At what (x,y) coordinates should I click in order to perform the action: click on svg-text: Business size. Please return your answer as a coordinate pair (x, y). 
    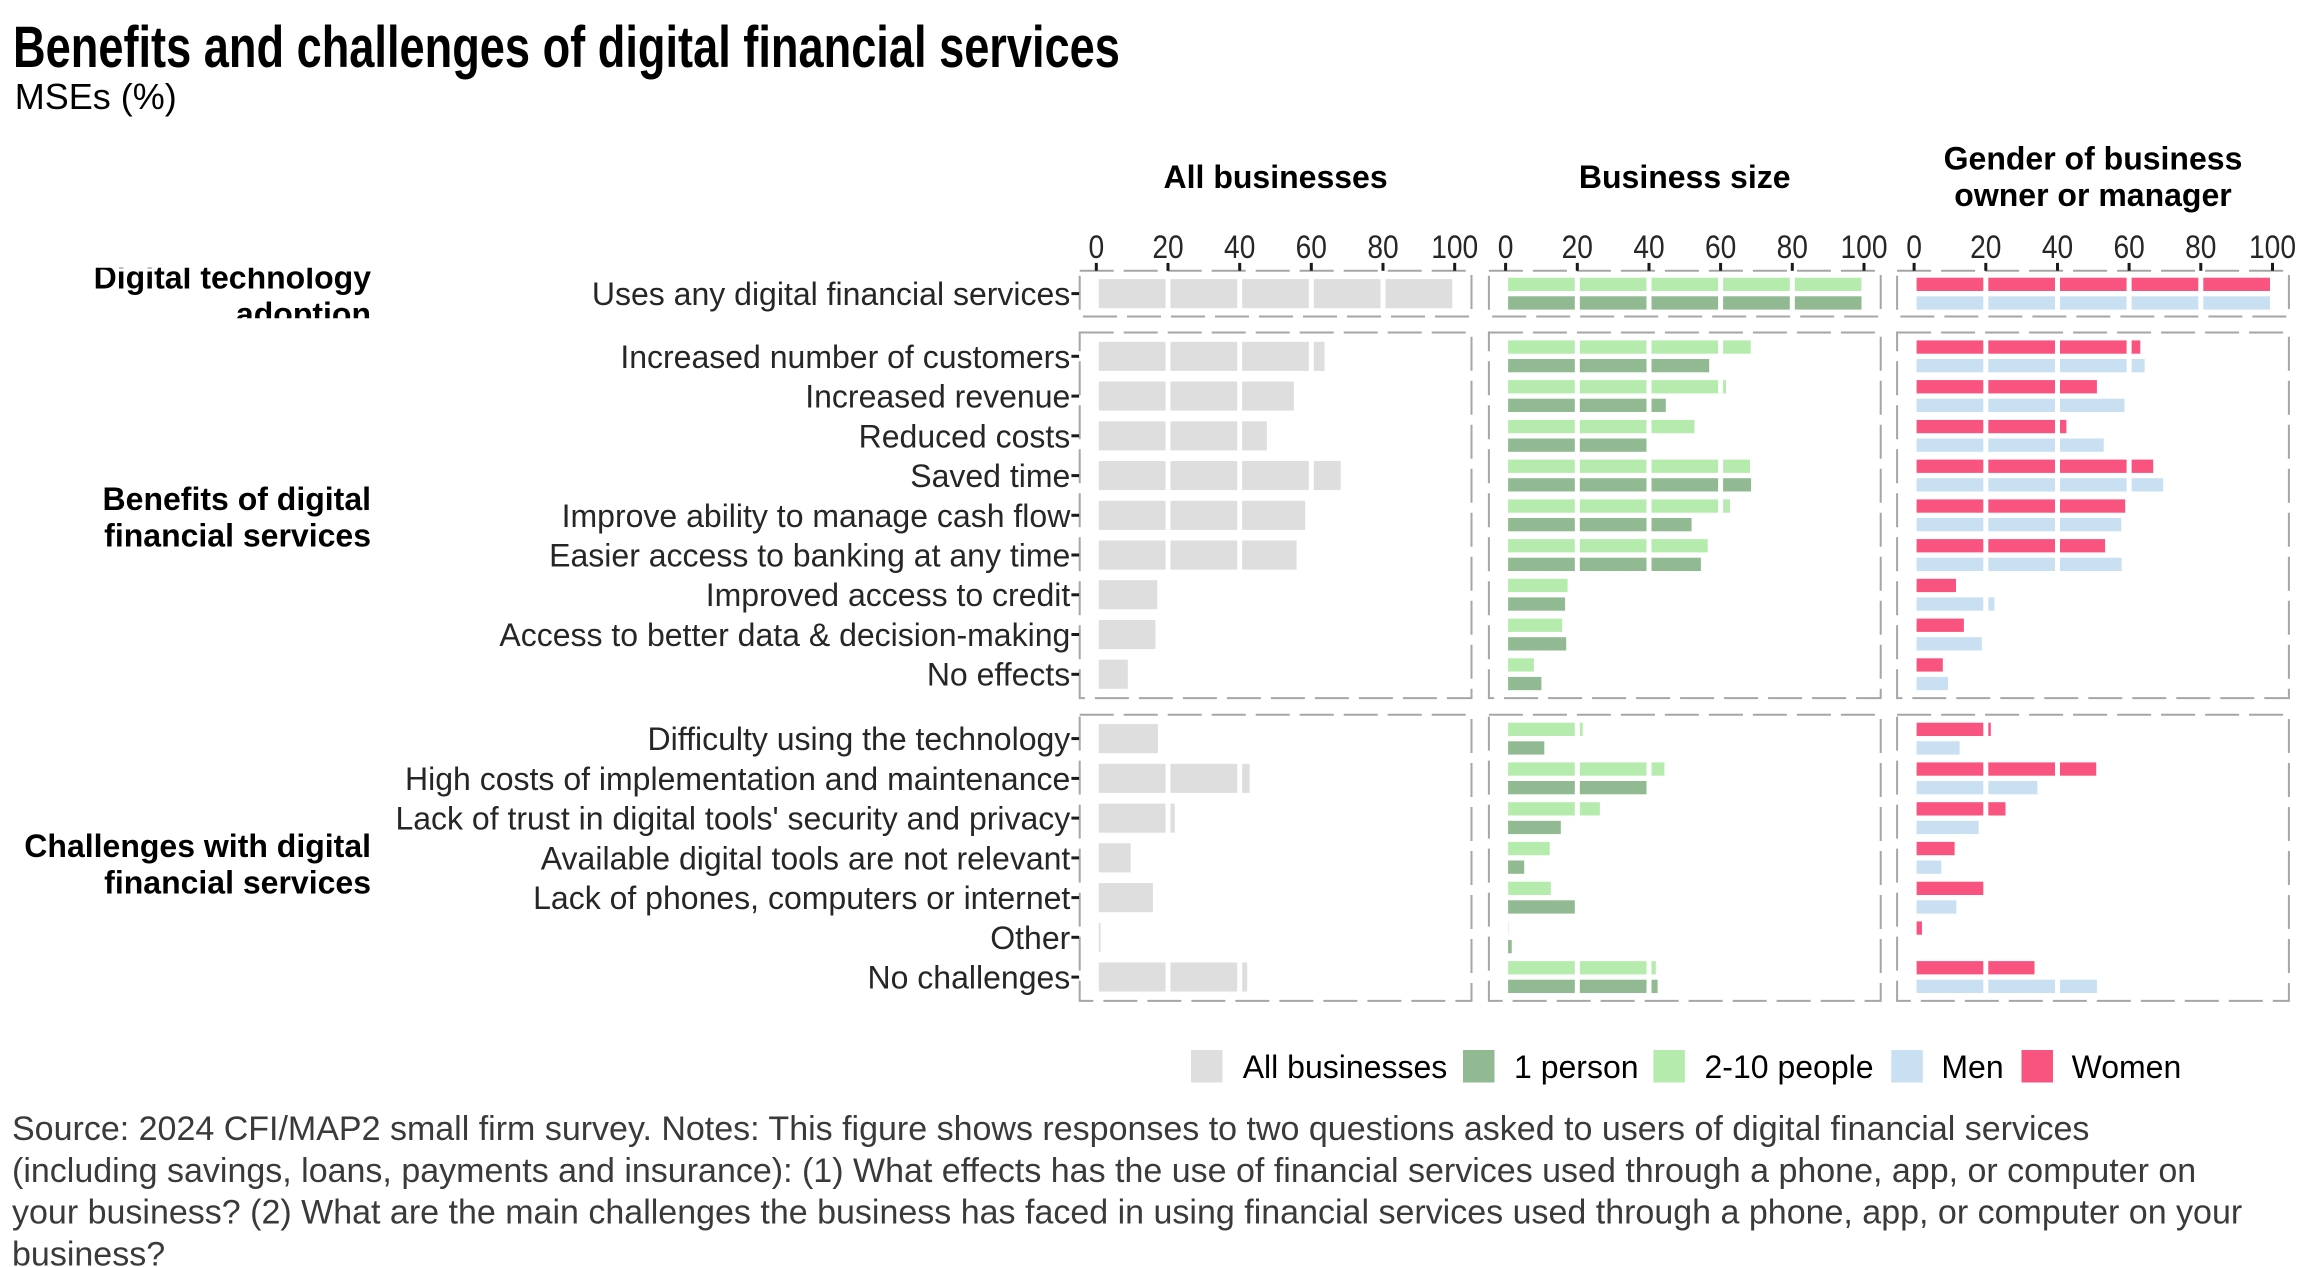
    Looking at the image, I should click on (1685, 177).